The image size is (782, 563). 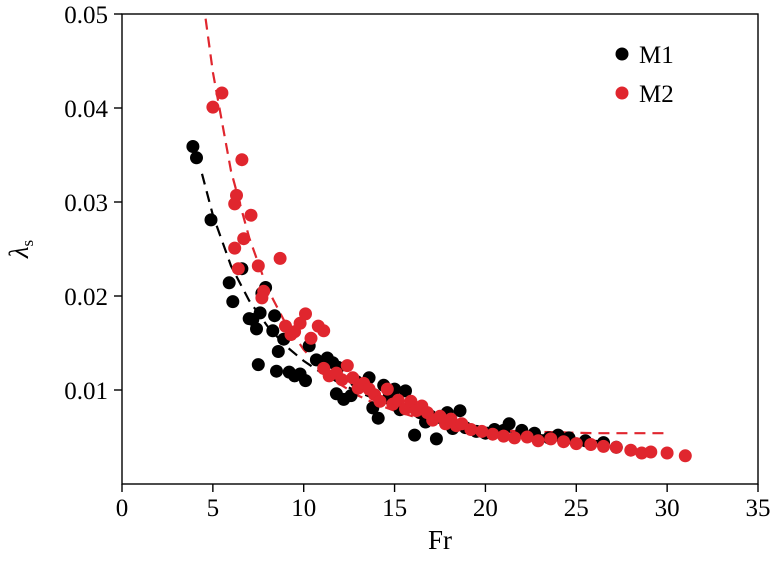 What do you see at coordinates (656, 94) in the screenshot?
I see `legend-label-m2: M2` at bounding box center [656, 94].